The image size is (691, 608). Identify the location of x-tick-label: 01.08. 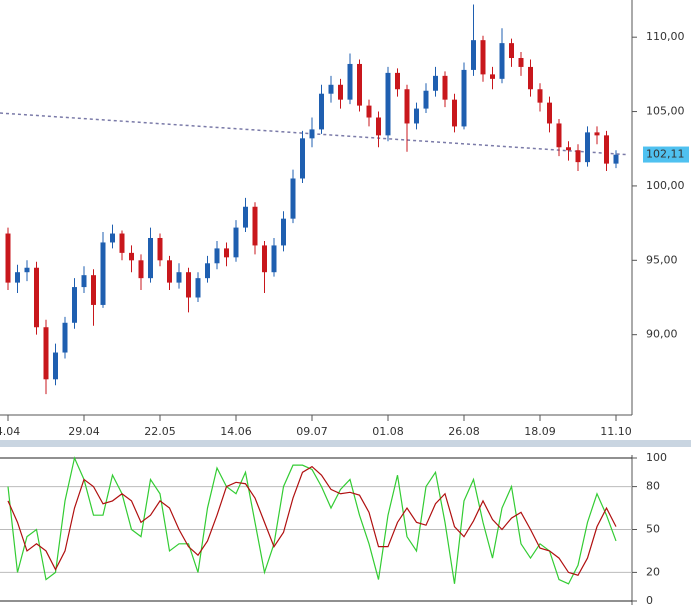
(388, 431).